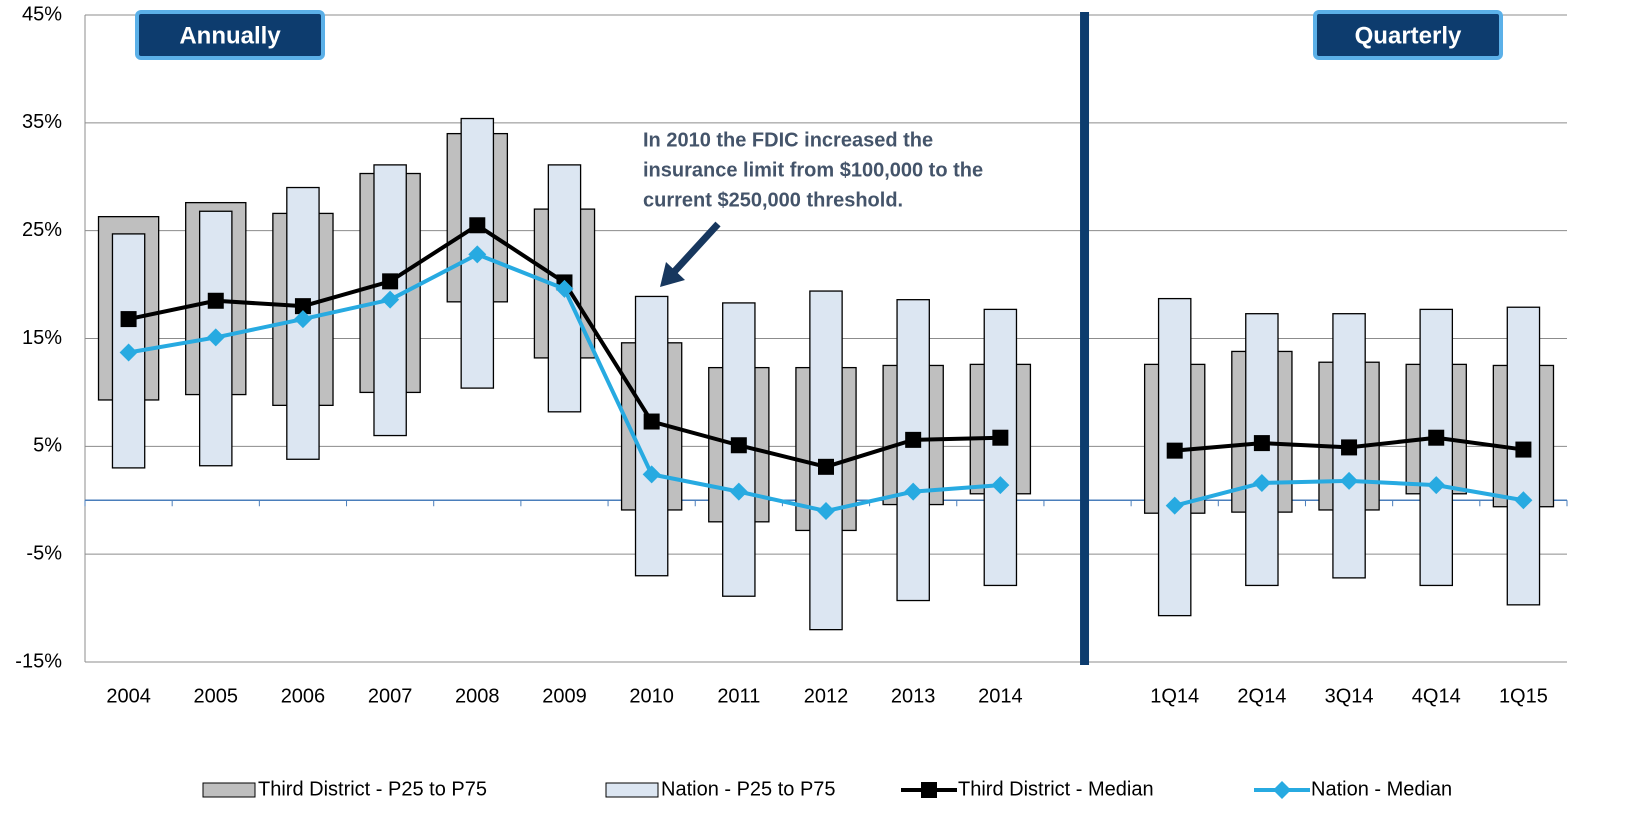 This screenshot has height=839, width=1637. Describe the element at coordinates (696, 248) in the screenshot. I see `annotation-arrow` at that location.